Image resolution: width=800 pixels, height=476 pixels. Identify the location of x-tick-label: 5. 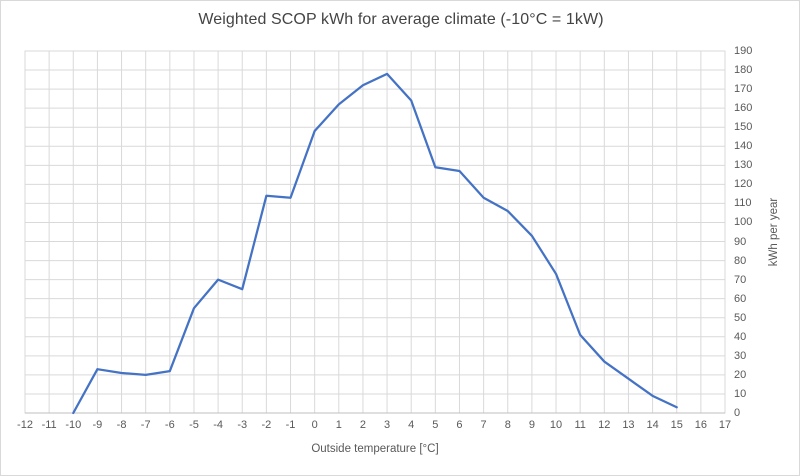
(435, 425).